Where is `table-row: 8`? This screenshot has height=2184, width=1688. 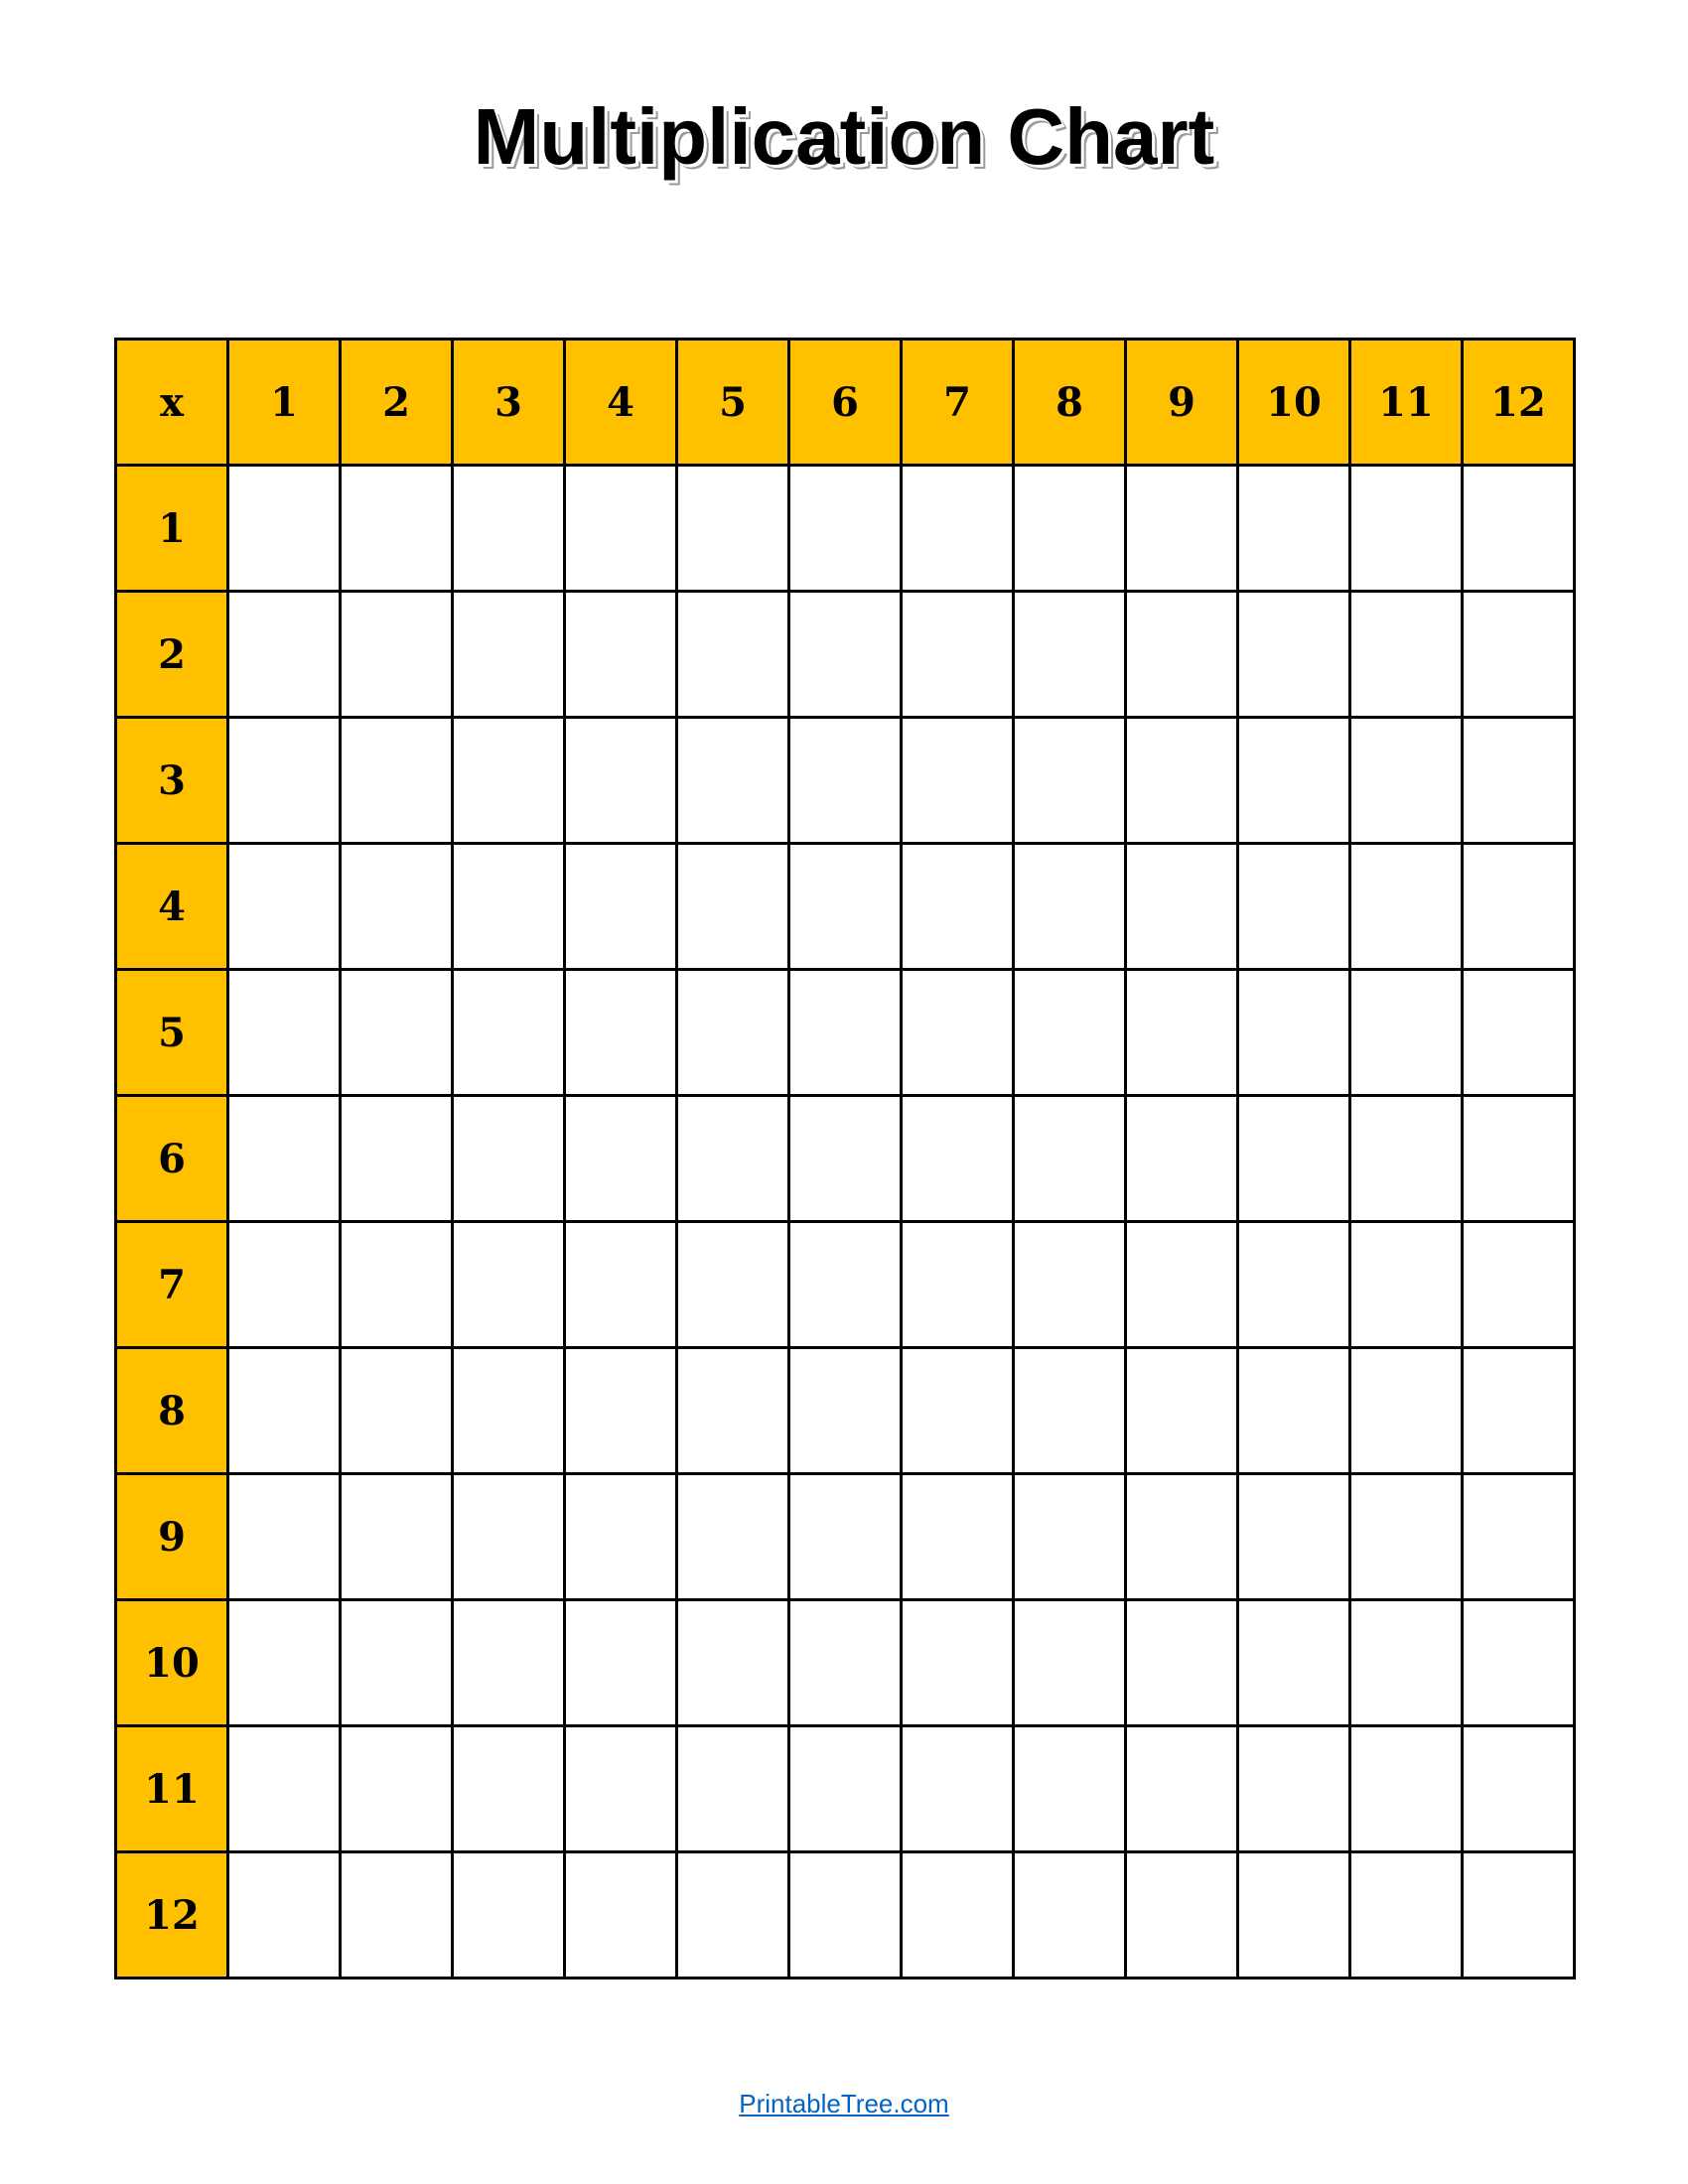 table-row: 8 is located at coordinates (845, 1410).